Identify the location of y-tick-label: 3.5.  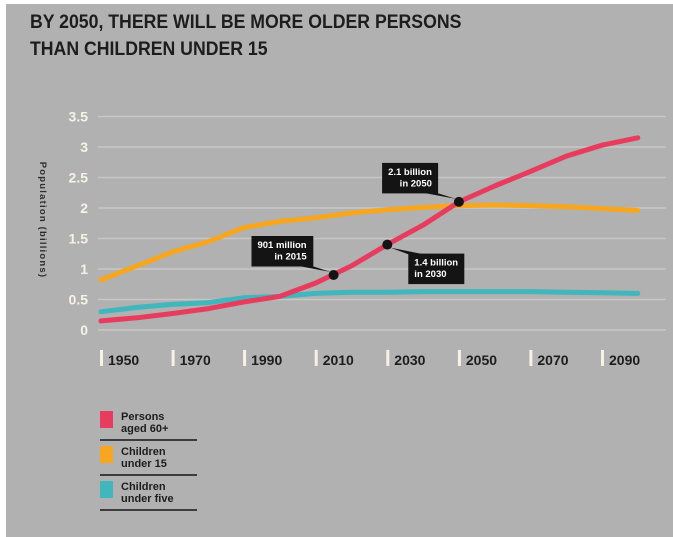
(79, 117).